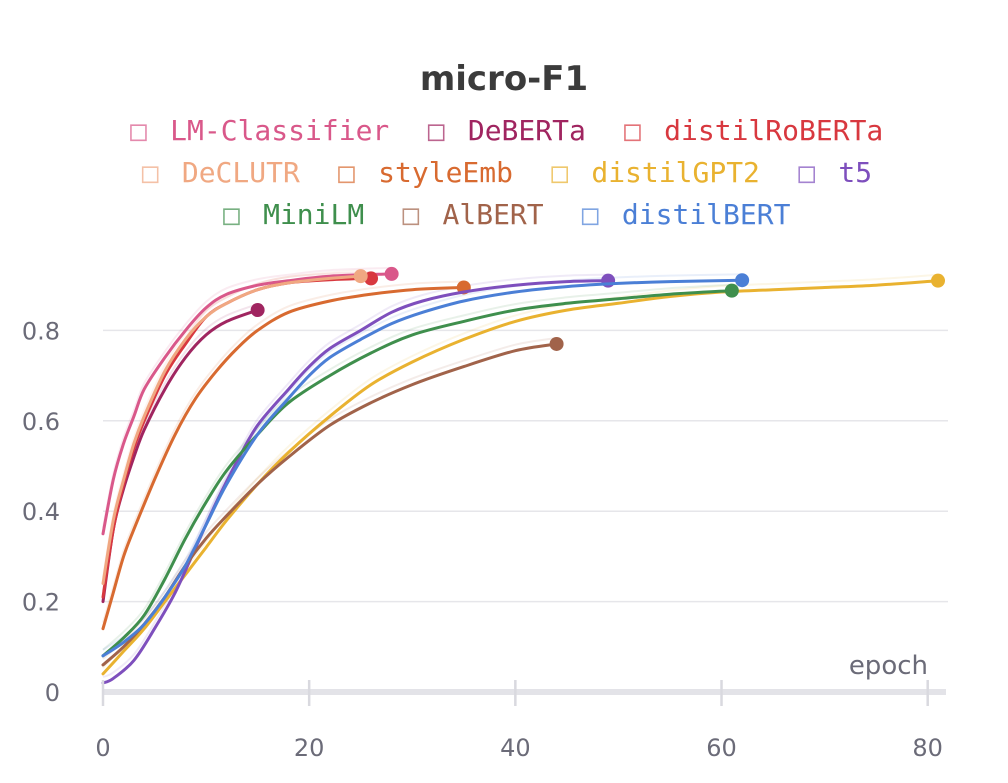 Image resolution: width=1008 pixels, height=783 pixels. Describe the element at coordinates (675, 172) in the screenshot. I see `legend-label: distilGPT2` at that location.